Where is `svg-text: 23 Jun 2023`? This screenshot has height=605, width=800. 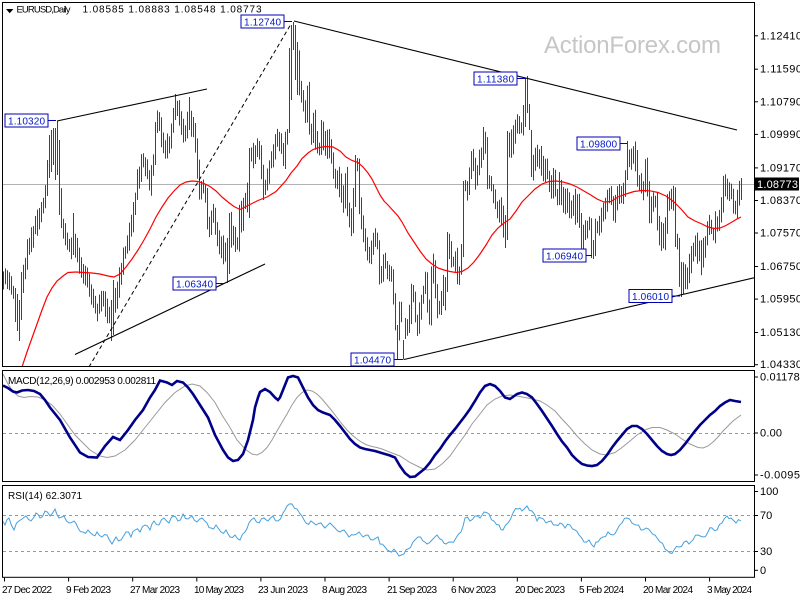
svg-text: 23 Jun 2023 is located at coordinates (283, 590).